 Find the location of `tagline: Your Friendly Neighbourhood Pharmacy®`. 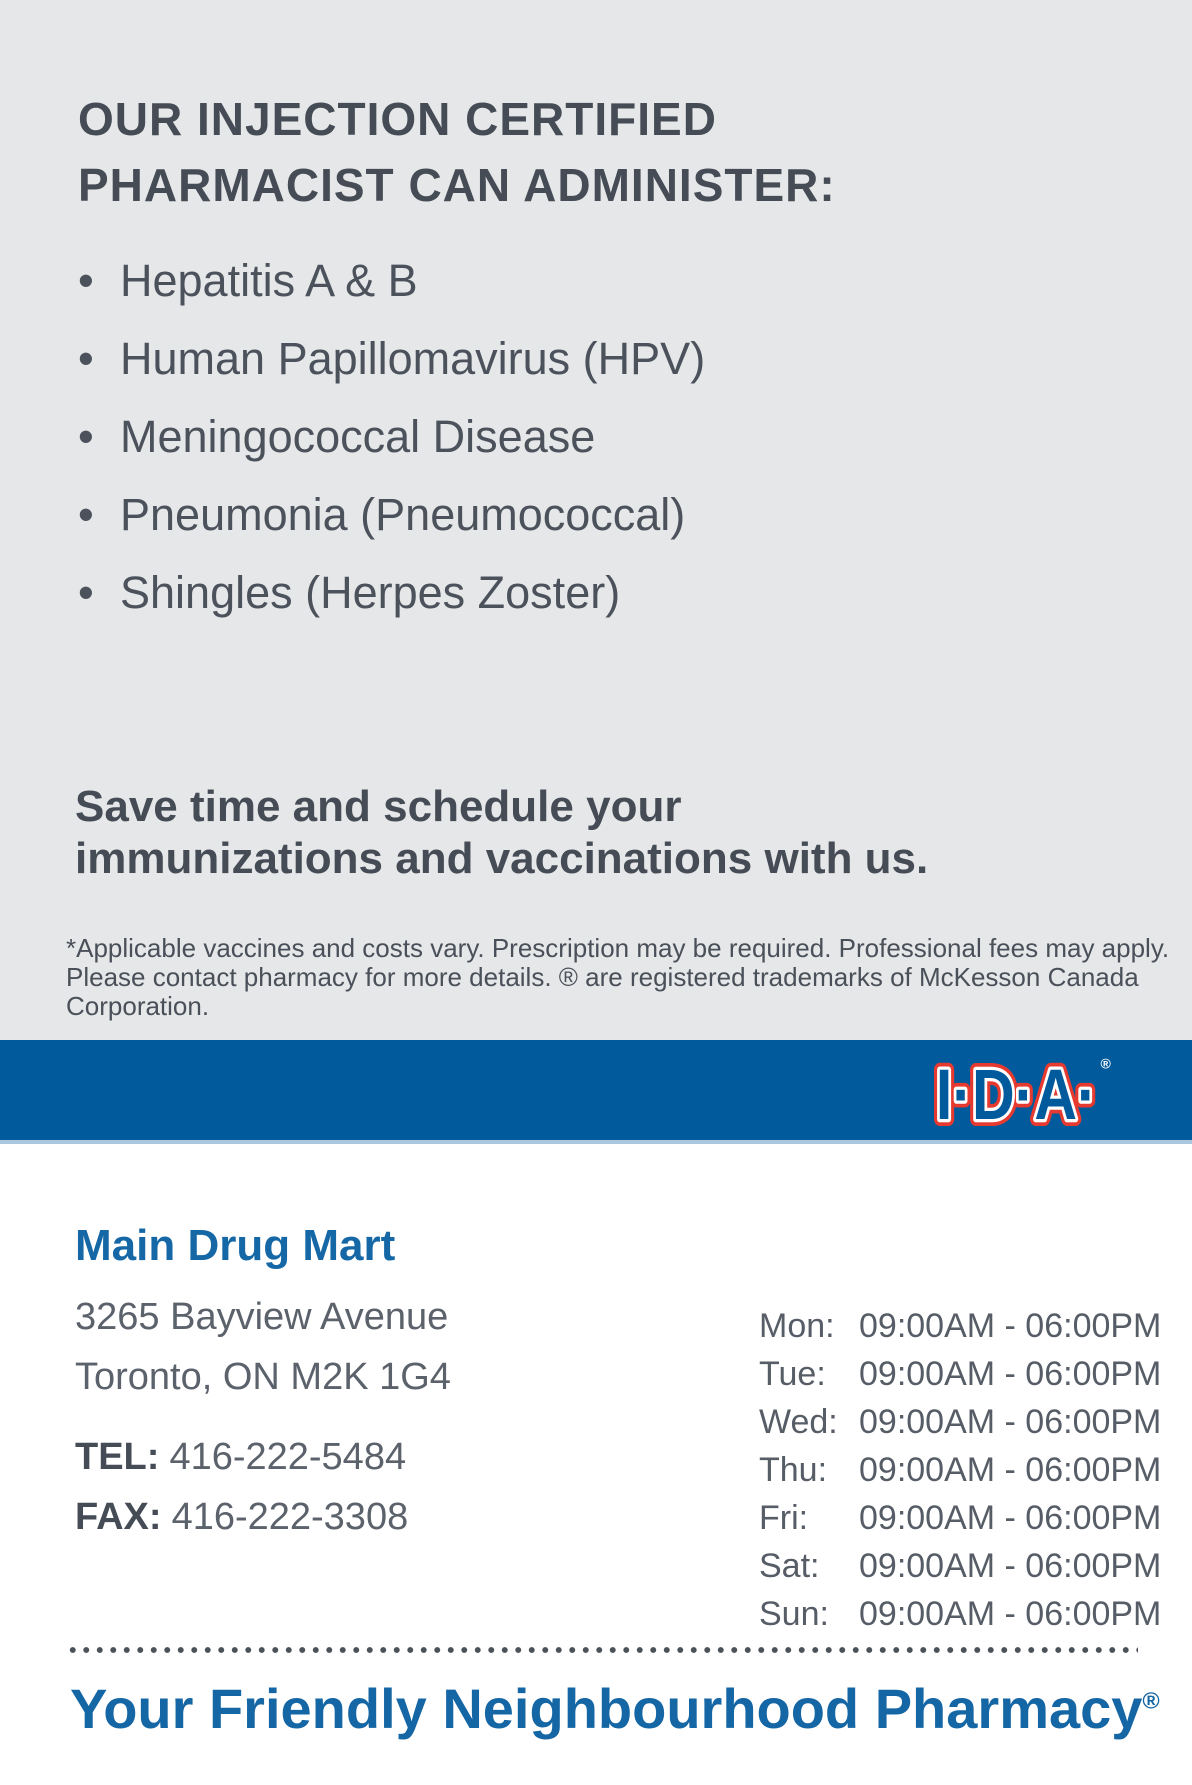

tagline: Your Friendly Neighbourhood Pharmacy® is located at coordinates (615, 1708).